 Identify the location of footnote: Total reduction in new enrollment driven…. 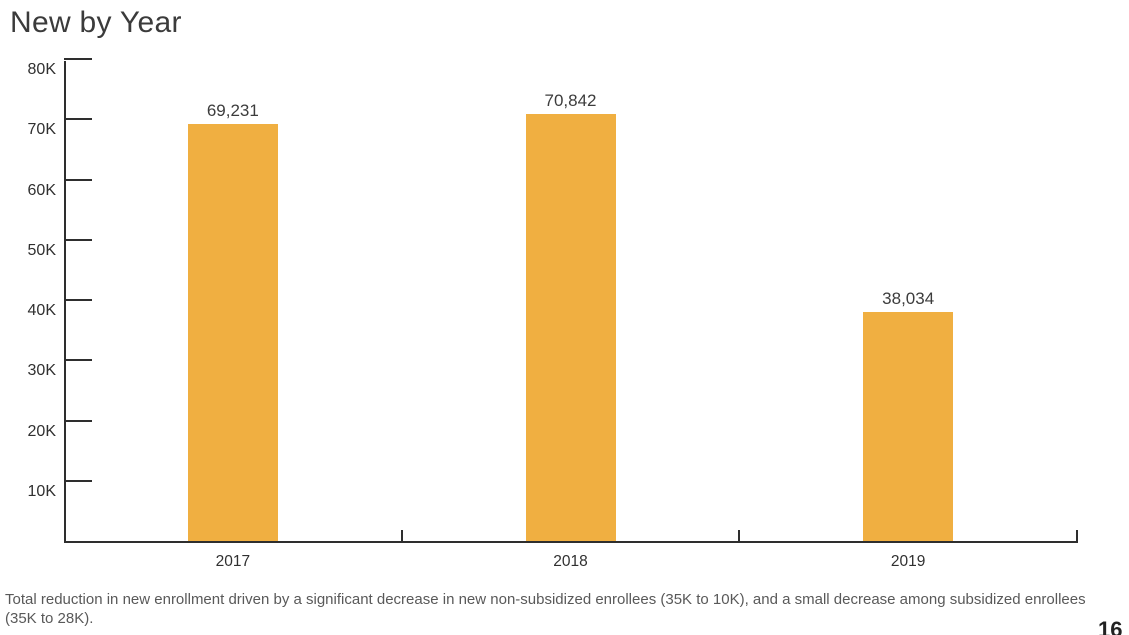
(545, 609).